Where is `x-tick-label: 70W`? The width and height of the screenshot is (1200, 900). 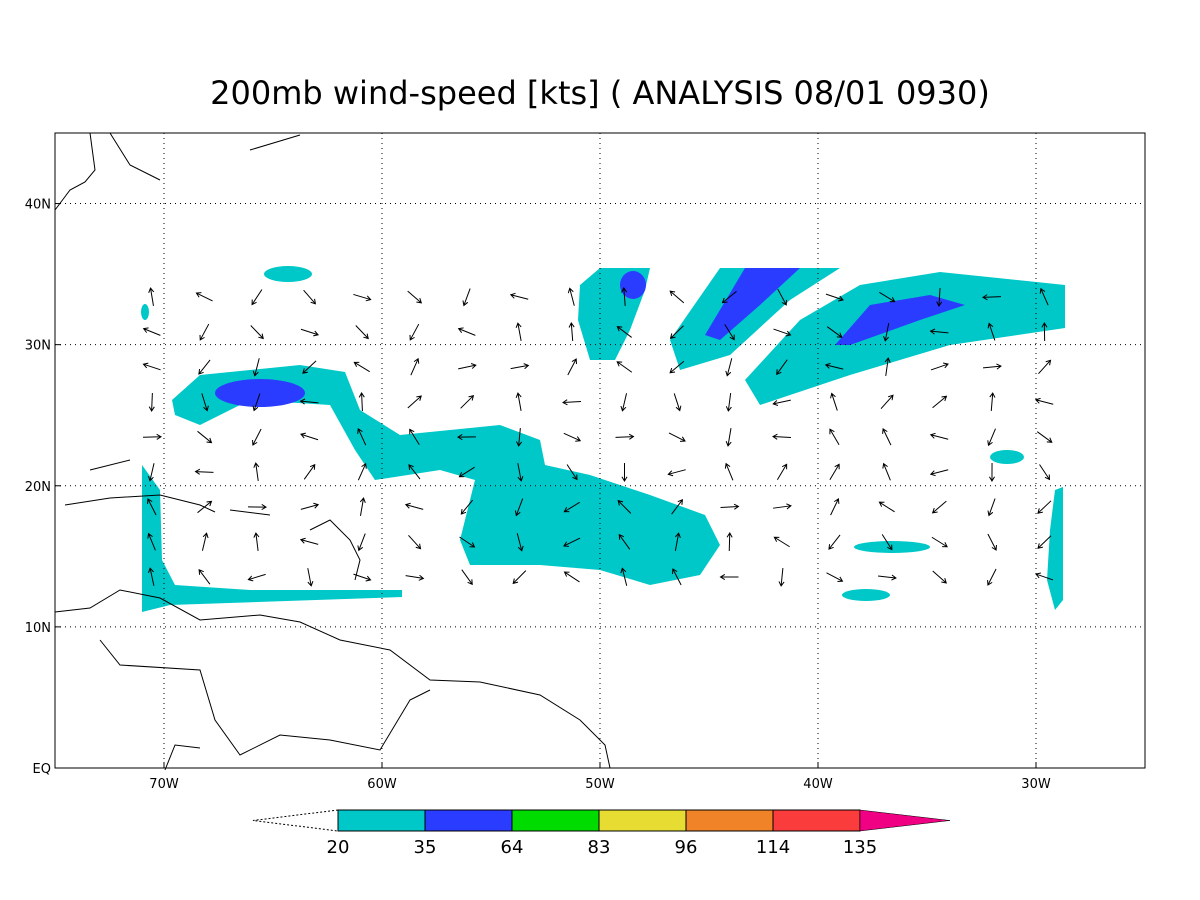 x-tick-label: 70W is located at coordinates (164, 784).